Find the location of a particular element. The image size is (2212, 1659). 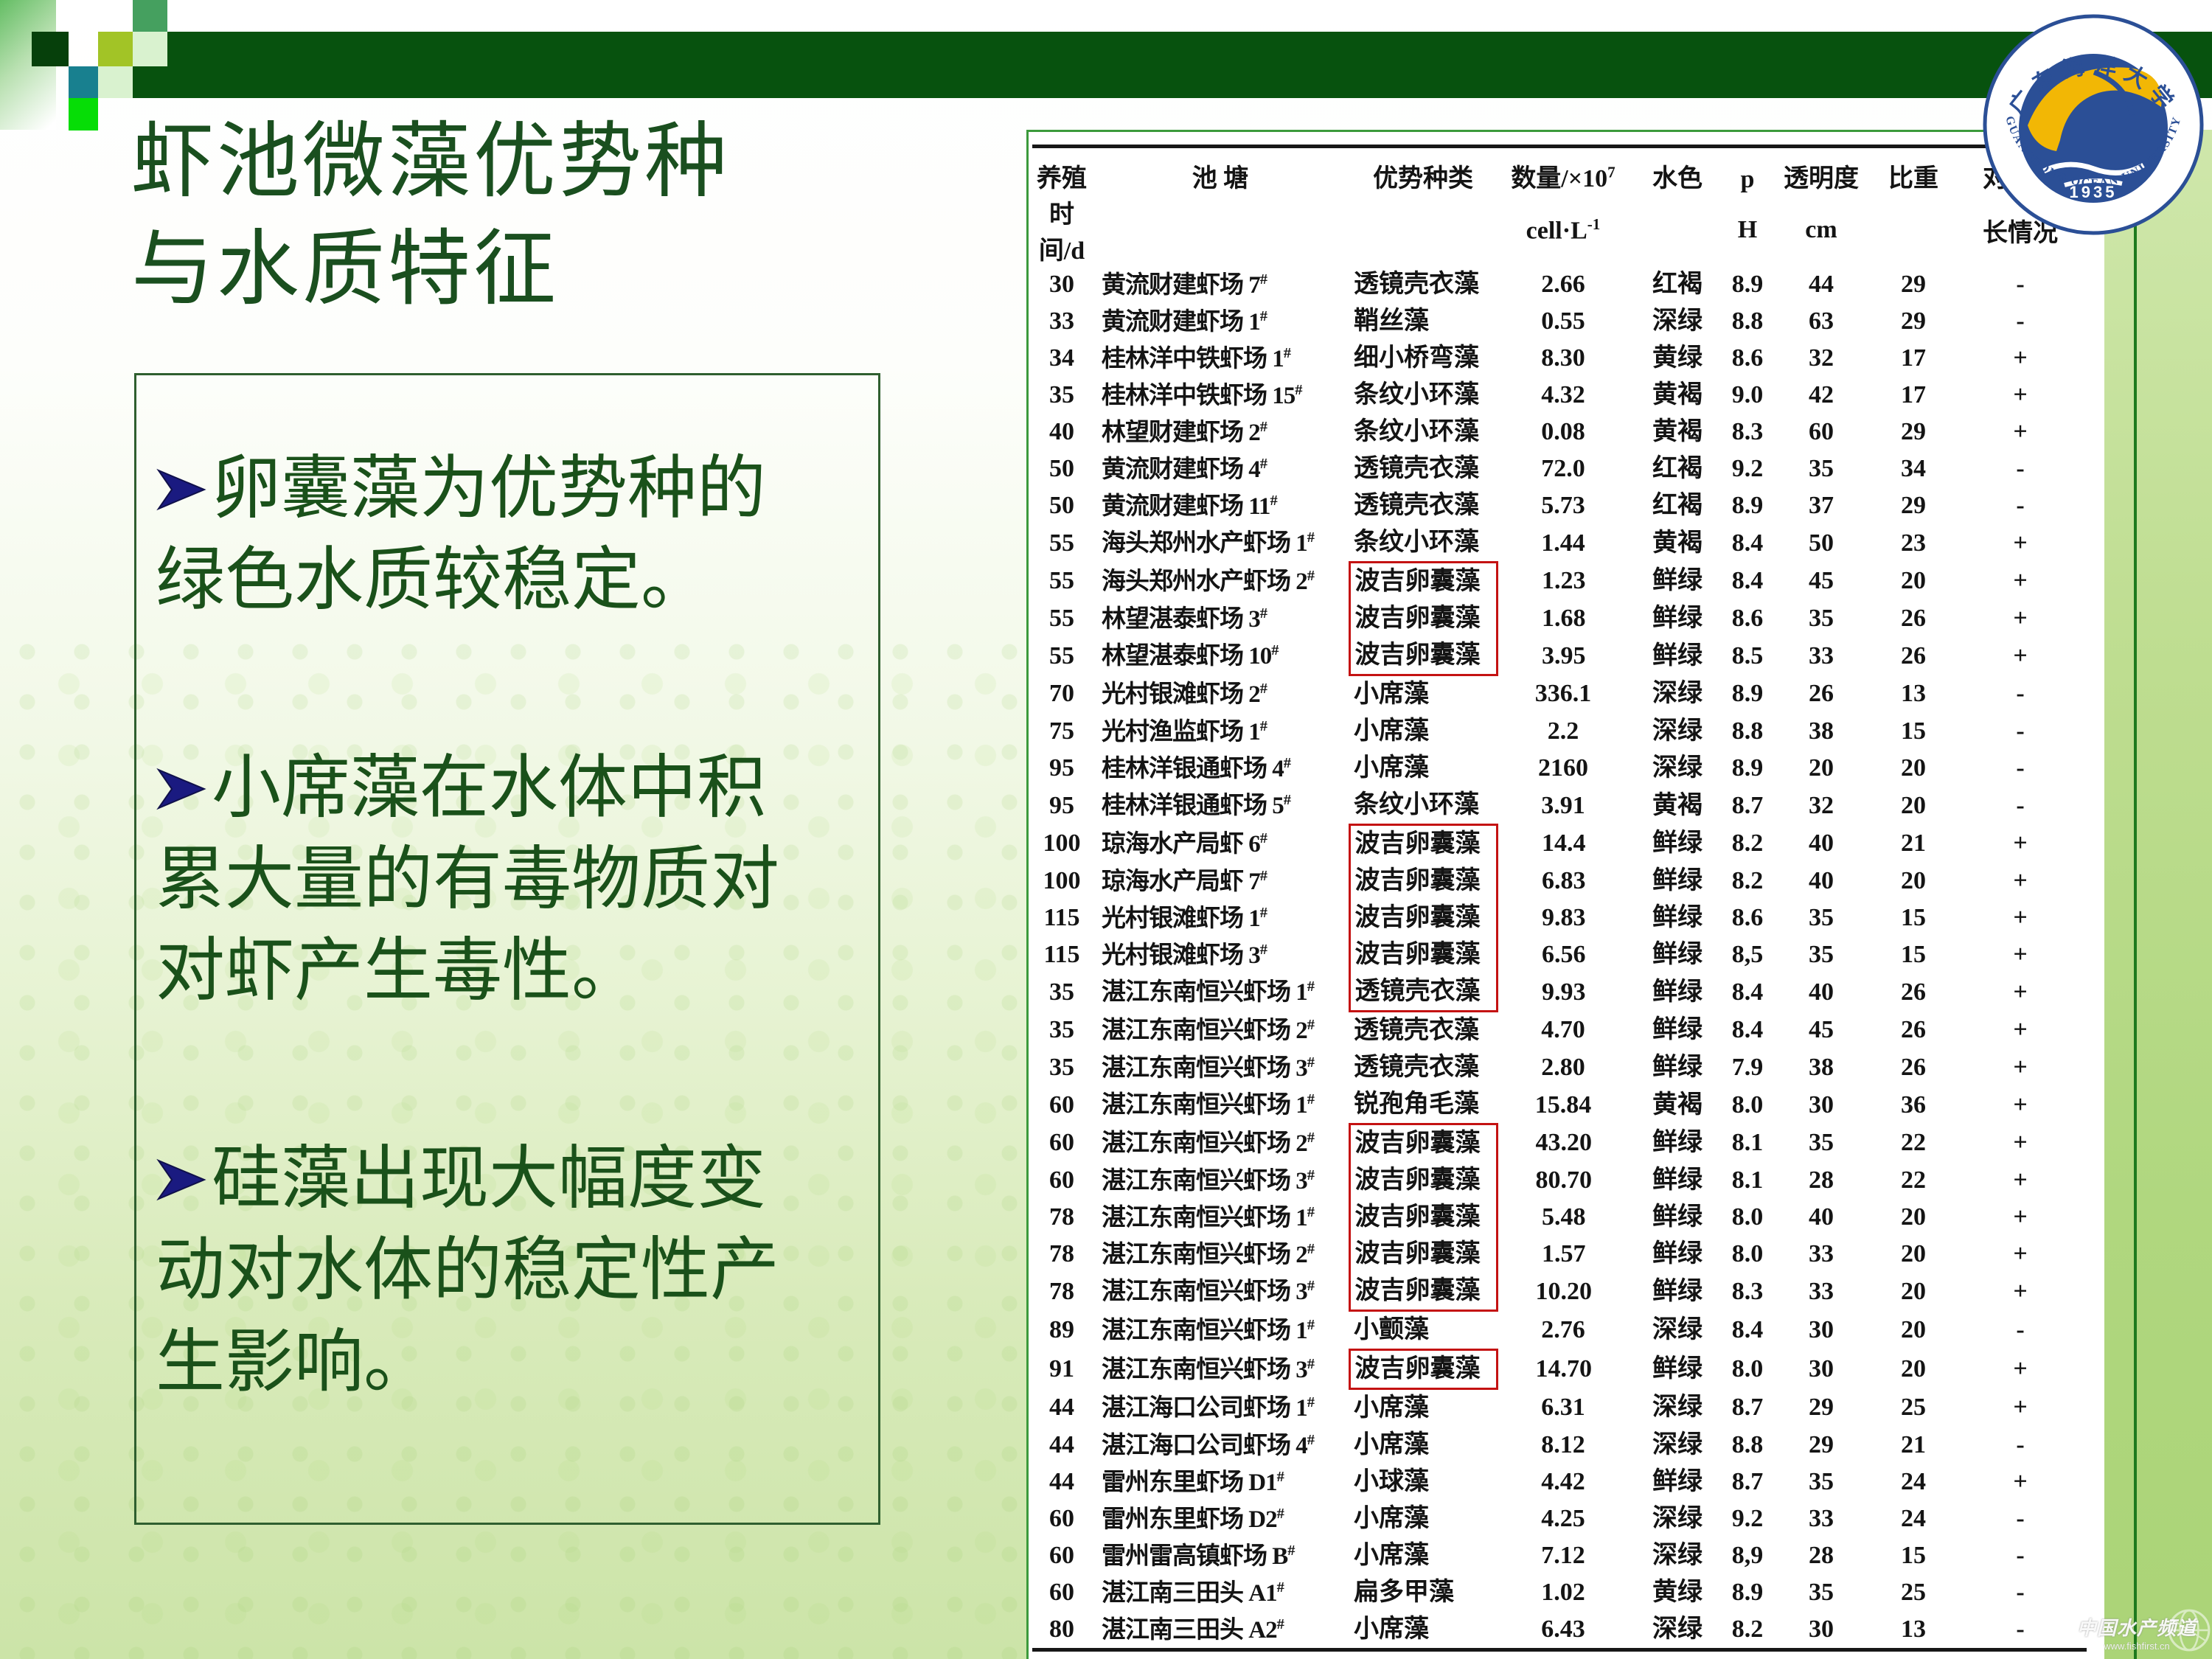

col-header-3: 数量/×107 is located at coordinates (1563, 177).